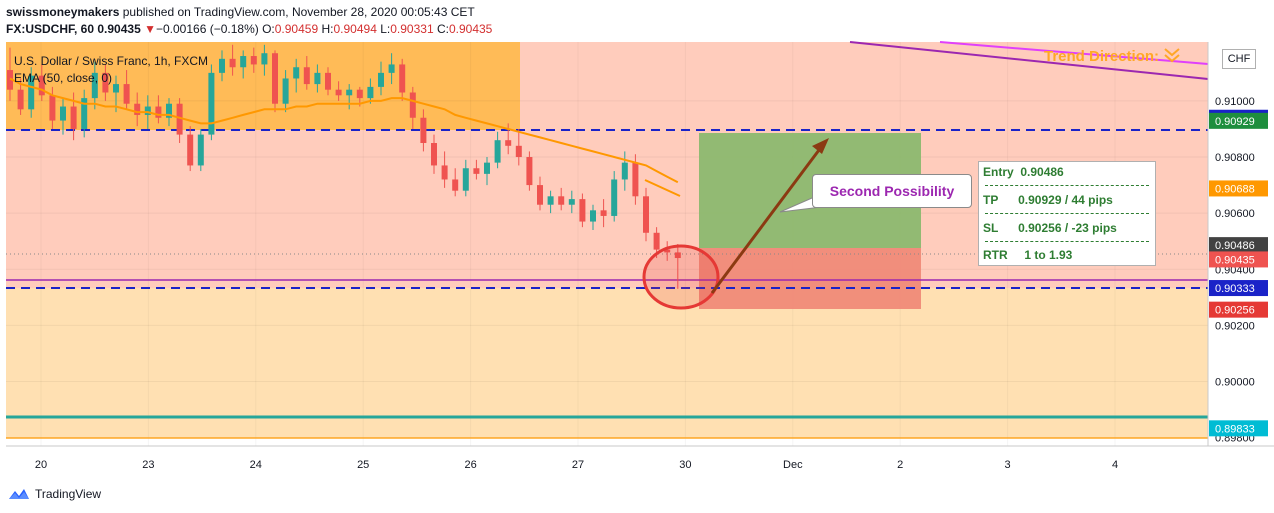 This screenshot has width=1274, height=513. I want to click on footer-branding: TradingView, so click(54, 494).